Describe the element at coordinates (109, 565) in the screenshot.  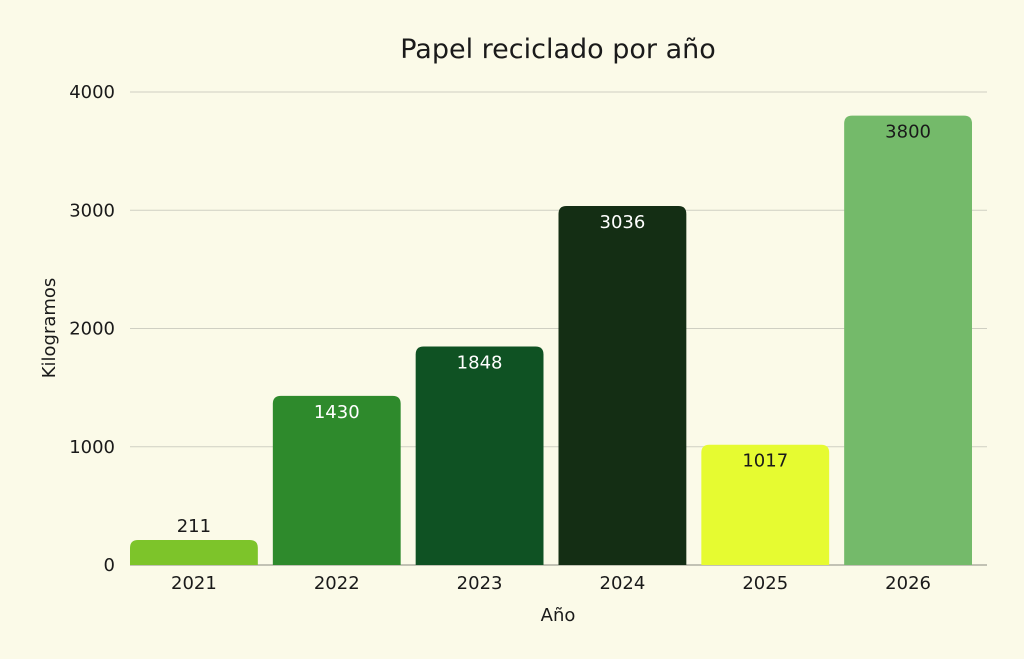
I see `y-tick-label: 0` at that location.